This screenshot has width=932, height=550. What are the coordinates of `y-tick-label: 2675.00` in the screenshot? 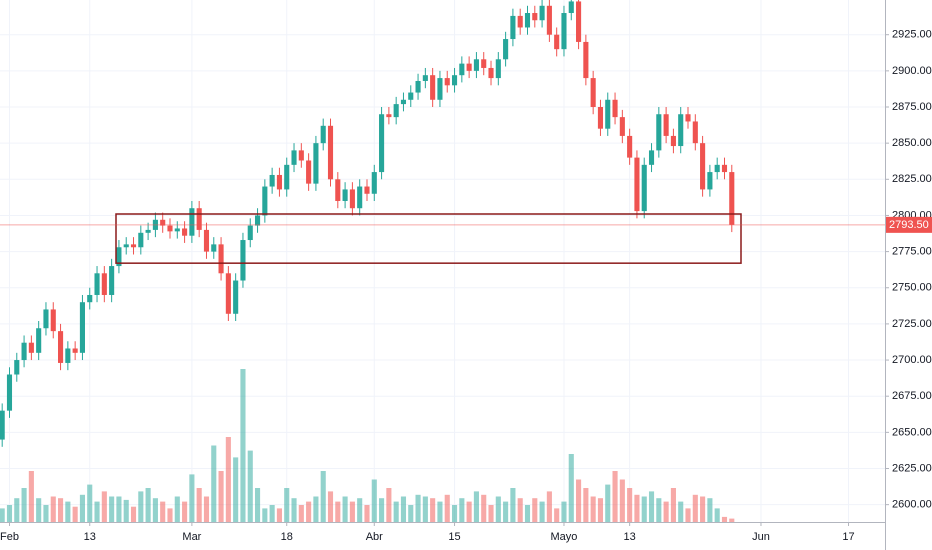 It's located at (912, 396).